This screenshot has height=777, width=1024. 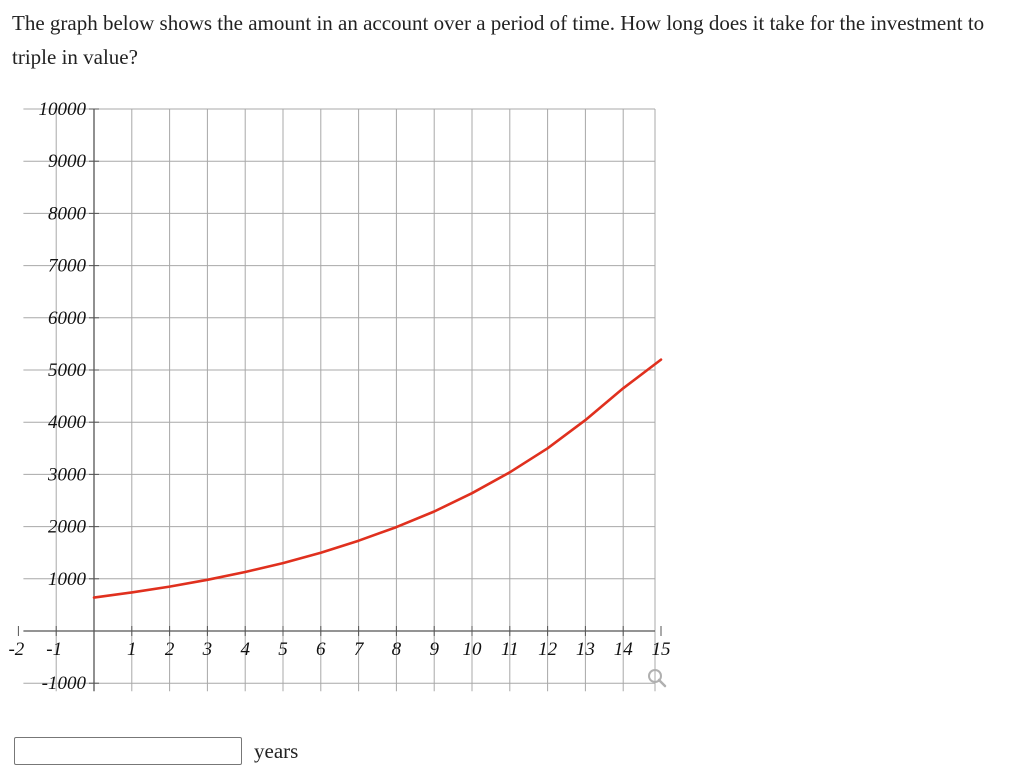 What do you see at coordinates (661, 649) in the screenshot?
I see `x-tick-label: 15` at bounding box center [661, 649].